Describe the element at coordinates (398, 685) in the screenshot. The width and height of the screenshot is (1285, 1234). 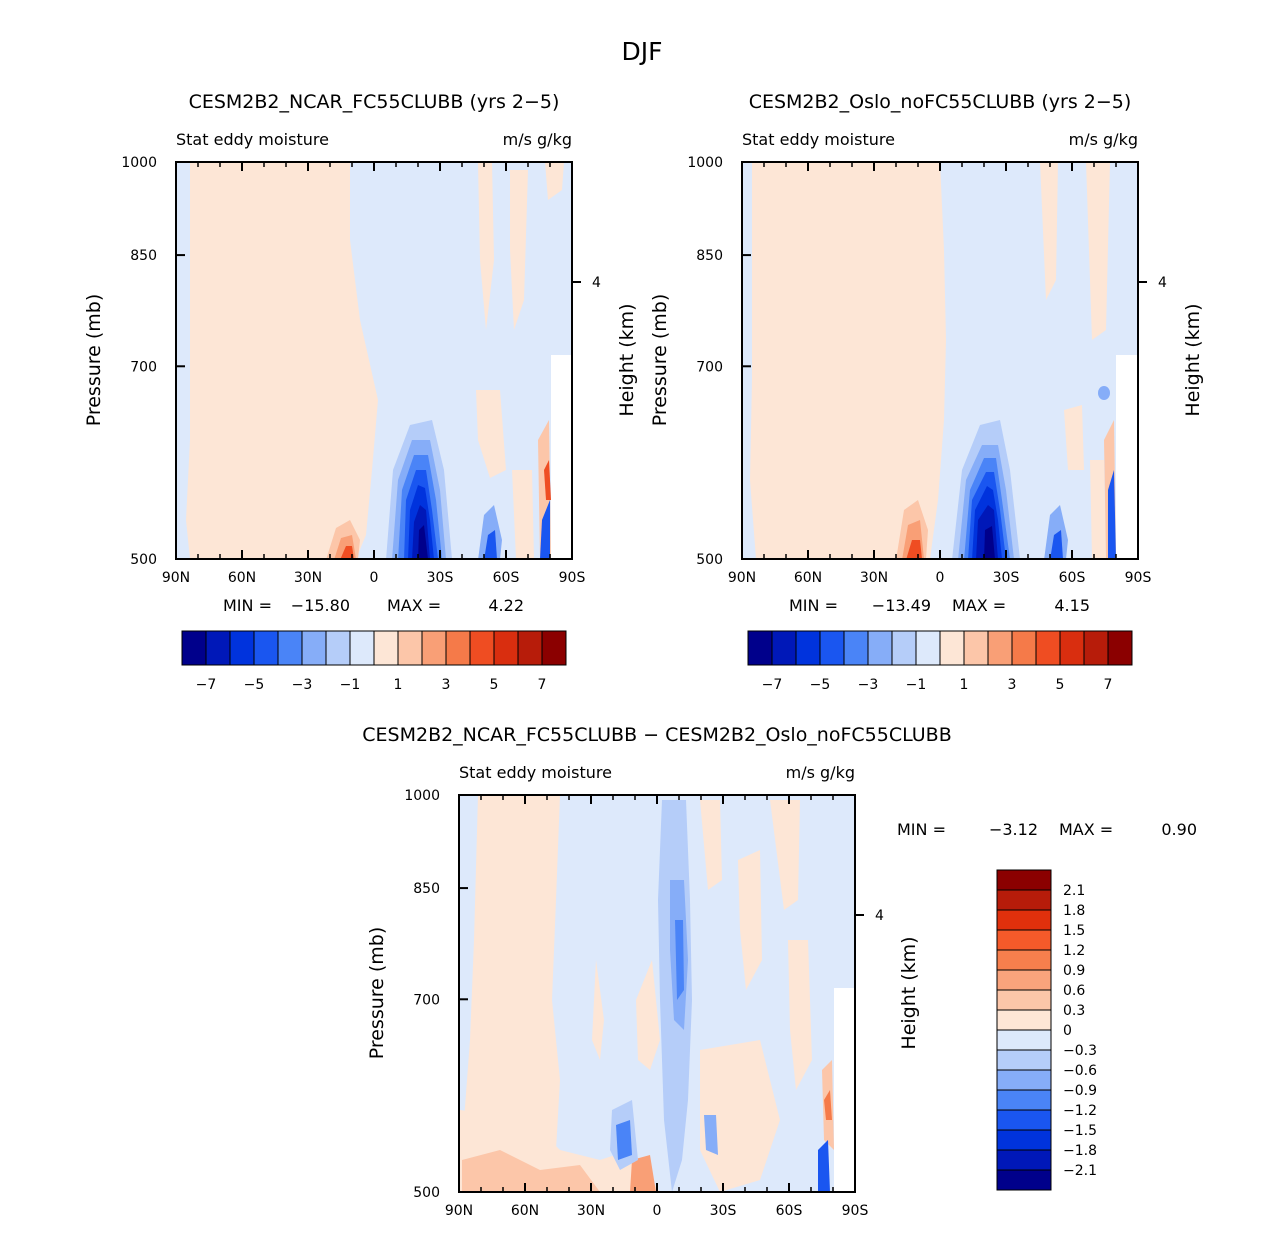
I see `colorbar-label: 1` at that location.